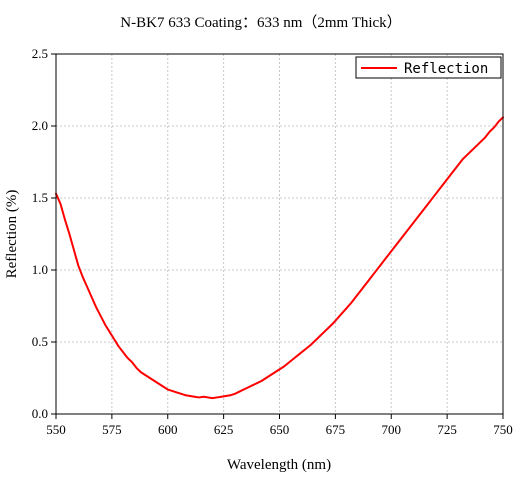 The width and height of the screenshot is (523, 479). Describe the element at coordinates (168, 429) in the screenshot. I see `x-tick-label: 600` at that location.